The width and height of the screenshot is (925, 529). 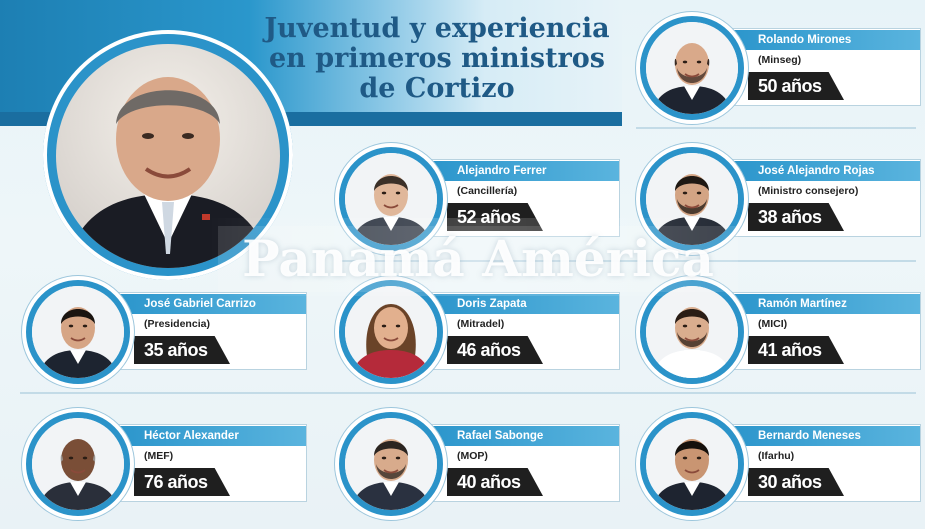 What do you see at coordinates (778, 333) in the screenshot?
I see `minister-card: Ramón Martínez (MICI) 41 años` at bounding box center [778, 333].